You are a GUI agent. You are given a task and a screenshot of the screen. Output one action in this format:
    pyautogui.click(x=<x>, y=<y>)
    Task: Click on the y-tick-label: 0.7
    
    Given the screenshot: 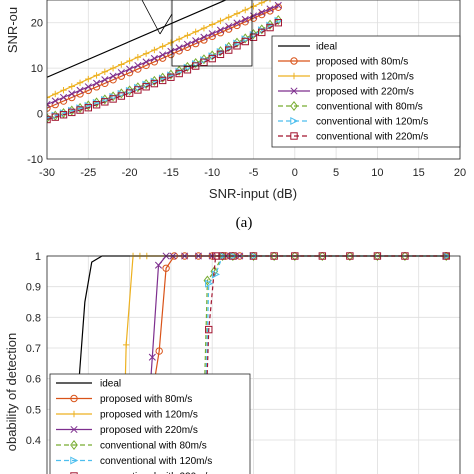 What is the action you would take?
    pyautogui.click(x=33, y=349)
    